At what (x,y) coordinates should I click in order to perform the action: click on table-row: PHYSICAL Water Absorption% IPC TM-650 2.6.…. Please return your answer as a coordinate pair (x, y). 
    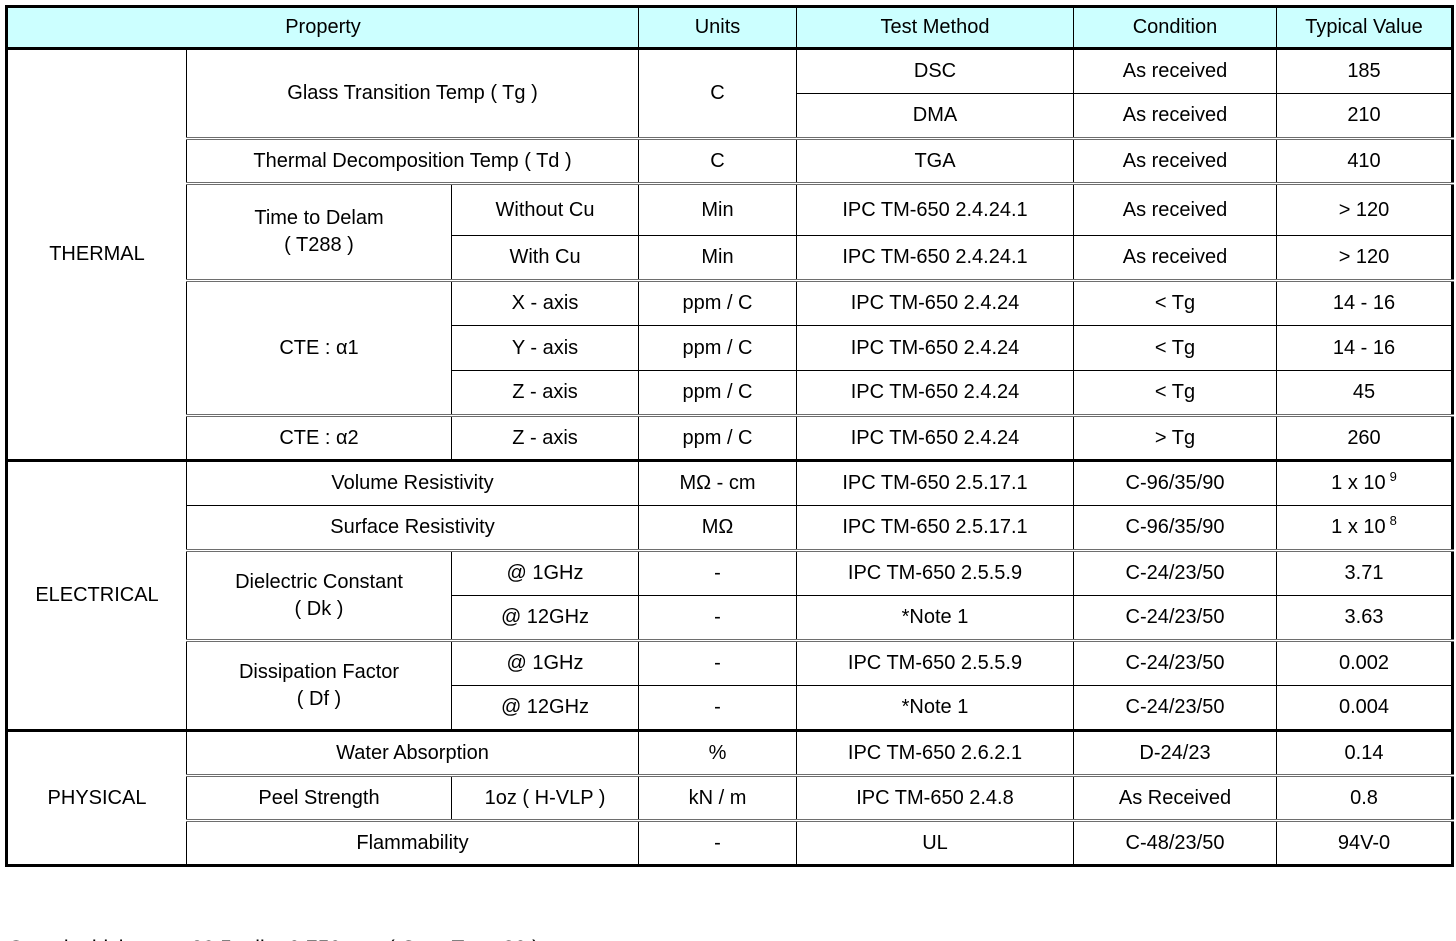
    Looking at the image, I should click on (729, 797).